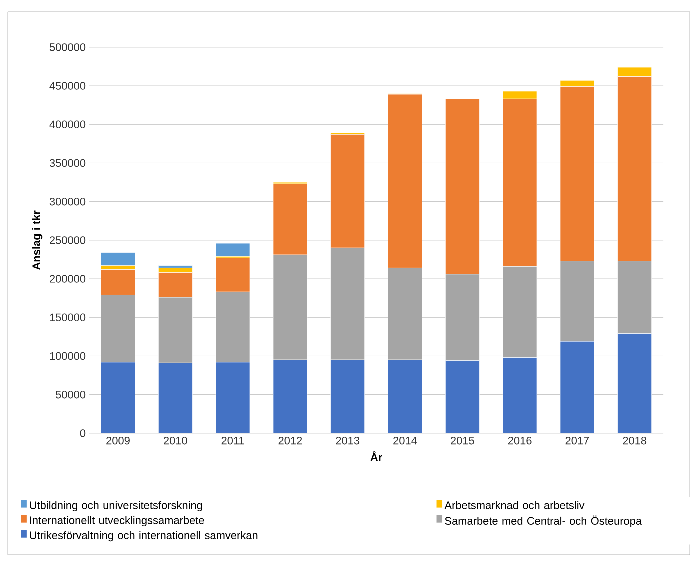 The image size is (698, 567). What do you see at coordinates (37, 240) in the screenshot?
I see `y-axis-title: Anslag i tkr` at bounding box center [37, 240].